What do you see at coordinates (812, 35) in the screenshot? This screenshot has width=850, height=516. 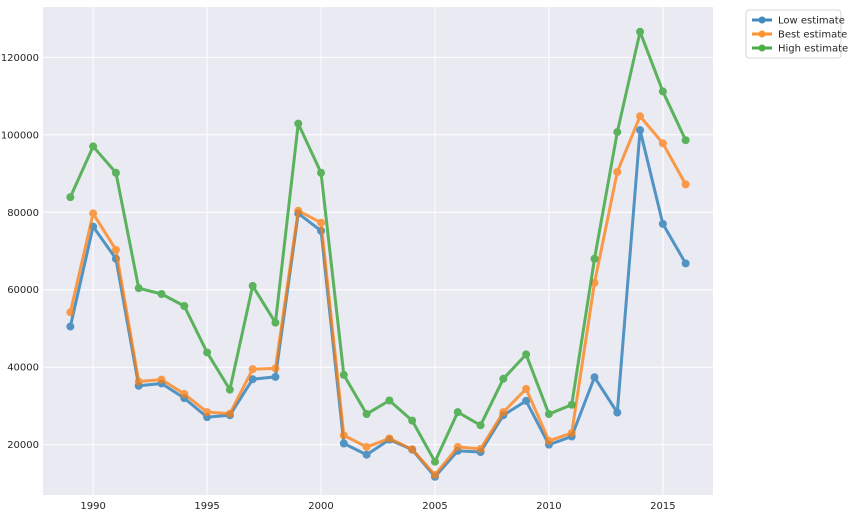 I see `legend-label: Best estimate` at bounding box center [812, 35].